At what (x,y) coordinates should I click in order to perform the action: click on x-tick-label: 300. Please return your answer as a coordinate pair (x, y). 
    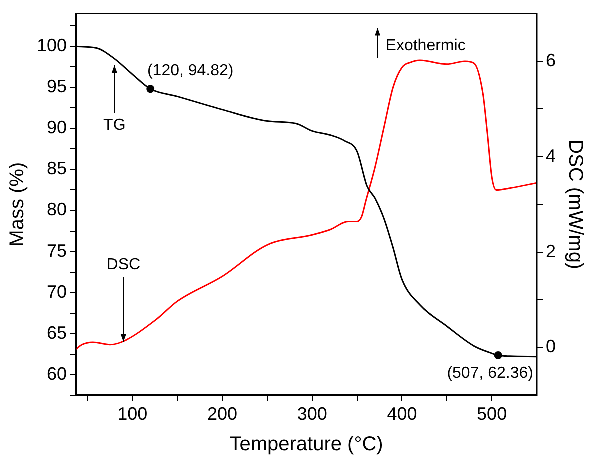
    Looking at the image, I should click on (312, 414).